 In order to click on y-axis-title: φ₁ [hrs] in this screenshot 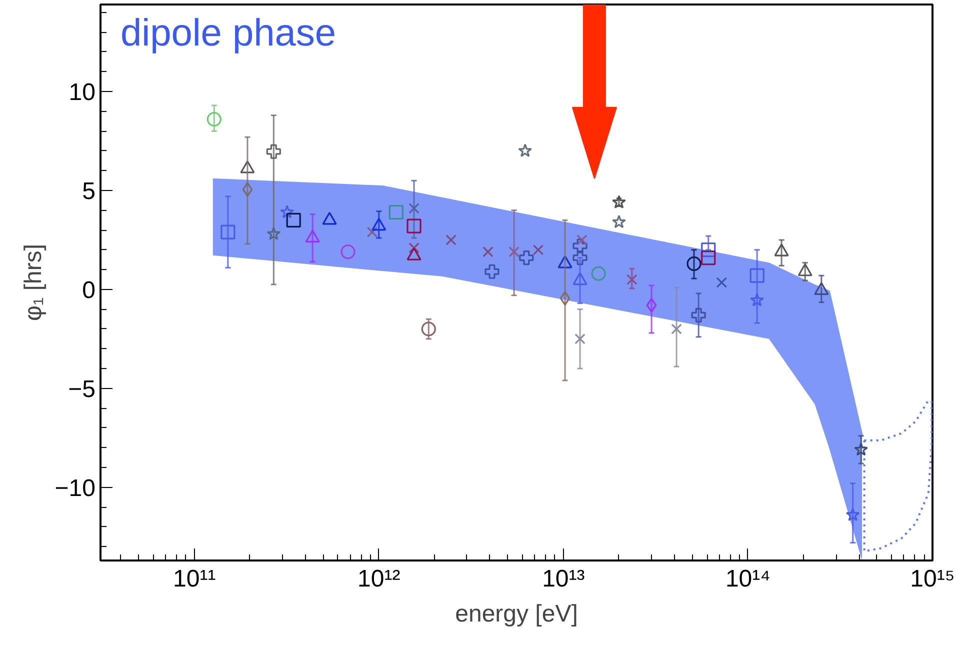, I will do `click(33, 282)`.